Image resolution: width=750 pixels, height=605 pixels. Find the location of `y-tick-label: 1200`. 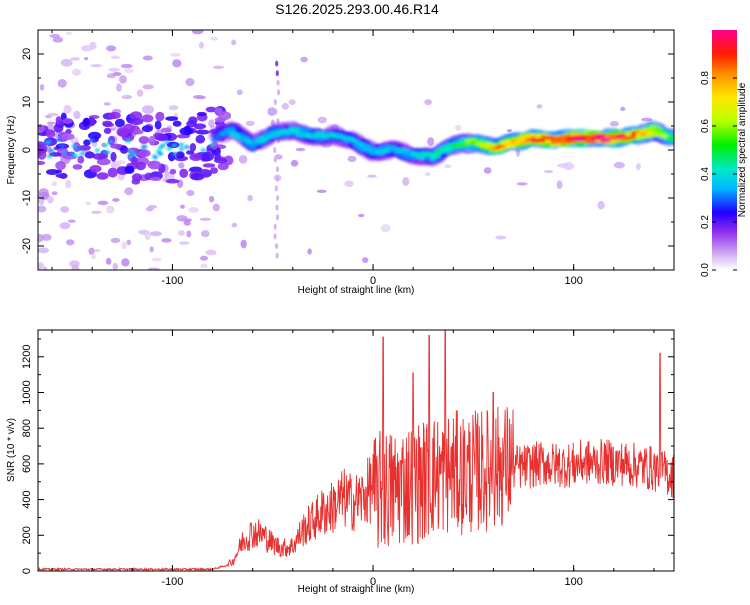

y-tick-label: 1200 is located at coordinates (27, 357).